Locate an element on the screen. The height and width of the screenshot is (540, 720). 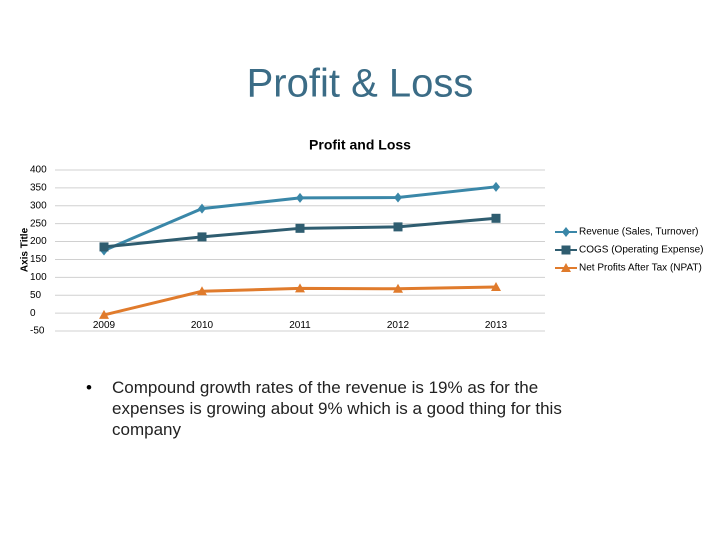
legend-label: Revenue (Sales, Turnover) is located at coordinates (639, 232).